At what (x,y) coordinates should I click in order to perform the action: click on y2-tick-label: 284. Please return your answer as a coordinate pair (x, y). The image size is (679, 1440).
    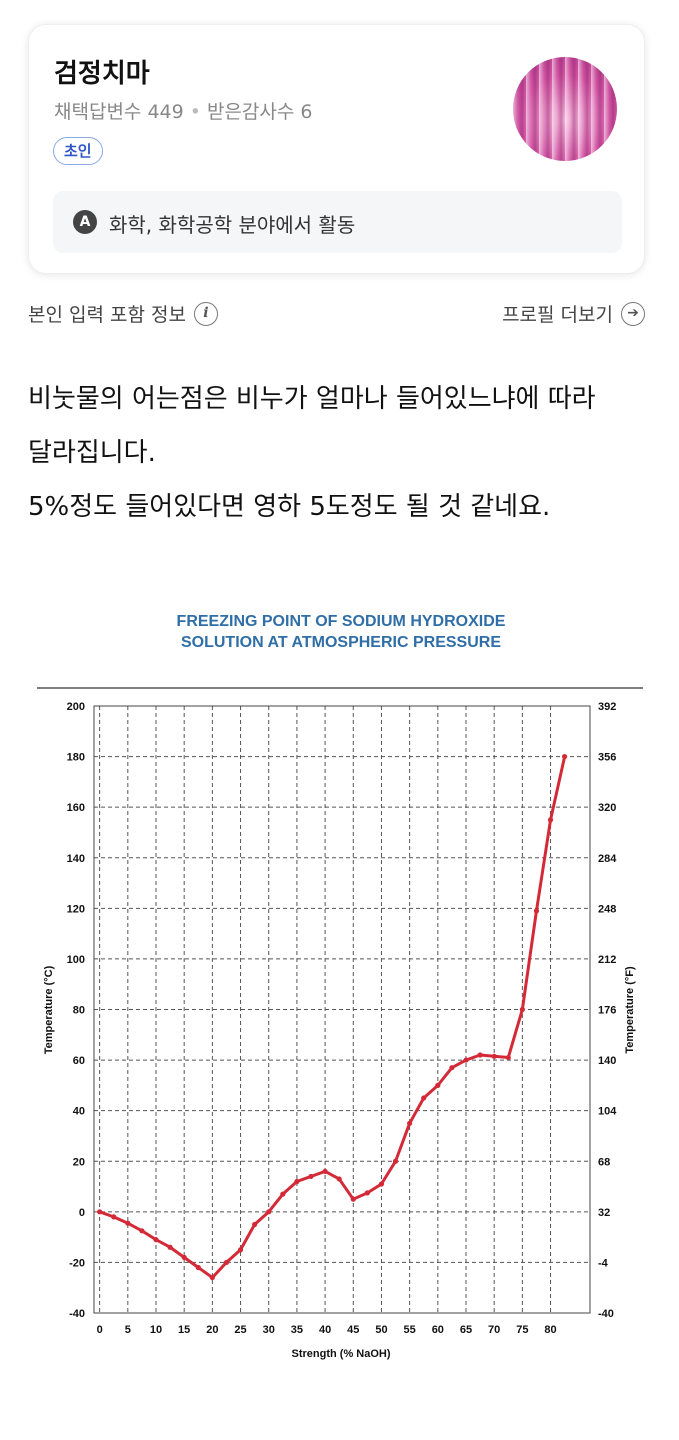
    Looking at the image, I should click on (607, 859).